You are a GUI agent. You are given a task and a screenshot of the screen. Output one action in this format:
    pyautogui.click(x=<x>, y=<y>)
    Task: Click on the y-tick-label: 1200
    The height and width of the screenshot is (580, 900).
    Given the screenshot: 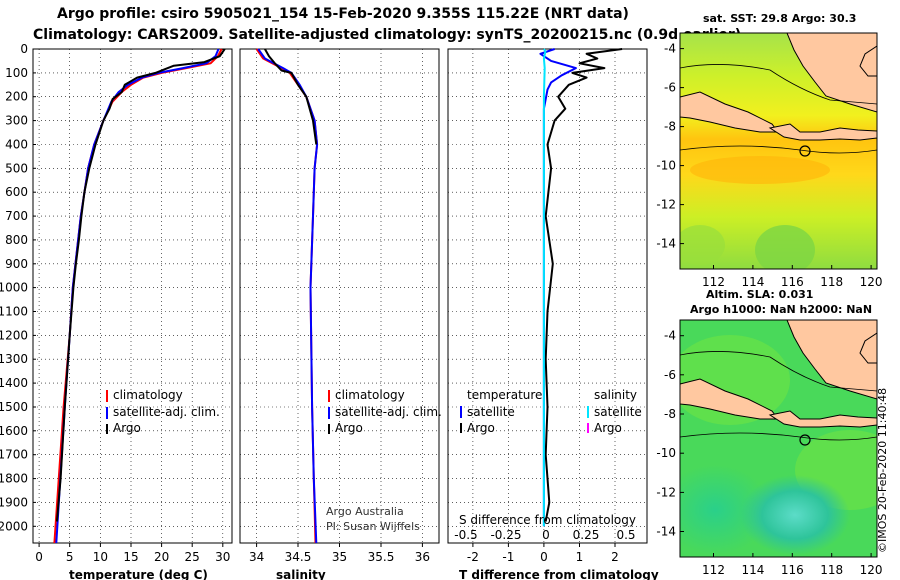 What is the action you would take?
    pyautogui.click(x=14, y=335)
    